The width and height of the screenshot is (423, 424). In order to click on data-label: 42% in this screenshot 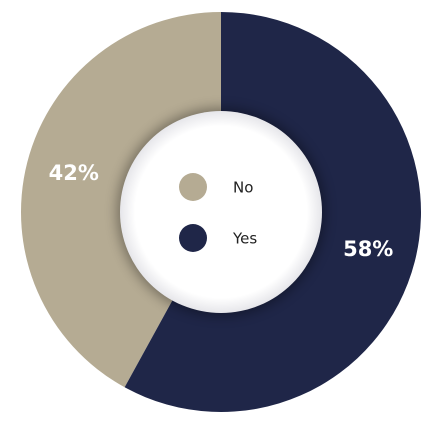, I will do `click(74, 173)`.